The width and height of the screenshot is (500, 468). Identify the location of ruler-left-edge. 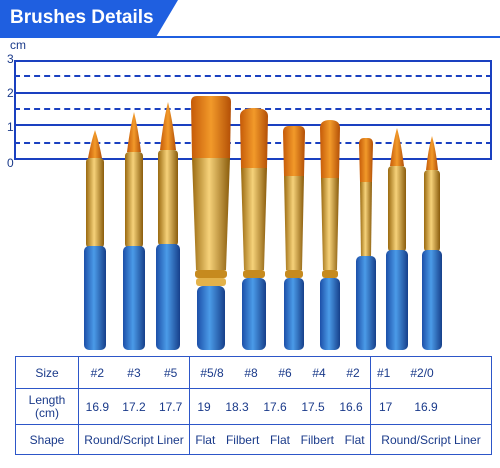
(15, 109).